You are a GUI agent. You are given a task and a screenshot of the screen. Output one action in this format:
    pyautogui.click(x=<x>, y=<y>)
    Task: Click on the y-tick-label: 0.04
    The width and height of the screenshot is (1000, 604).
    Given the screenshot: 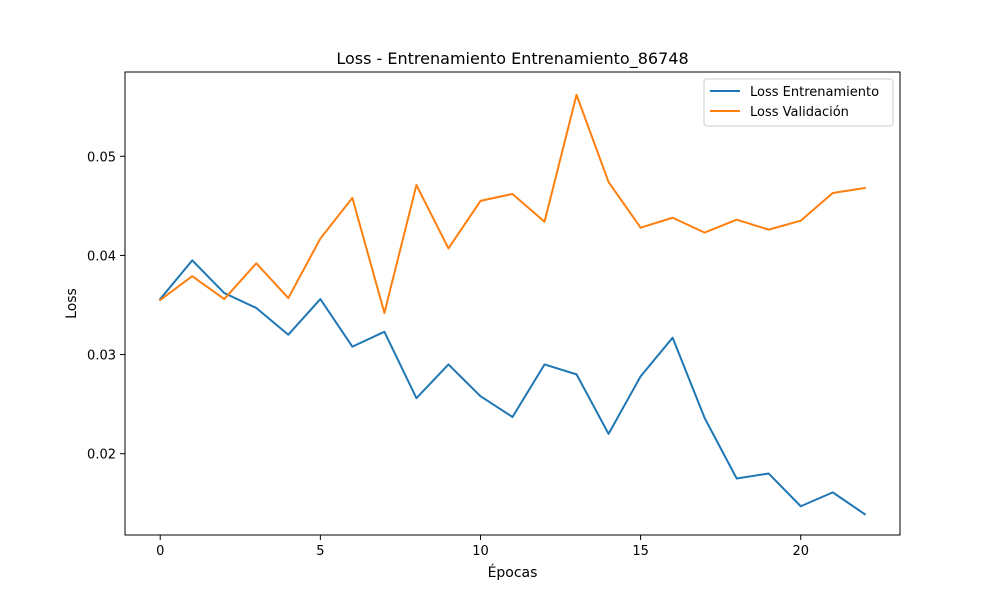 What is the action you would take?
    pyautogui.click(x=101, y=256)
    